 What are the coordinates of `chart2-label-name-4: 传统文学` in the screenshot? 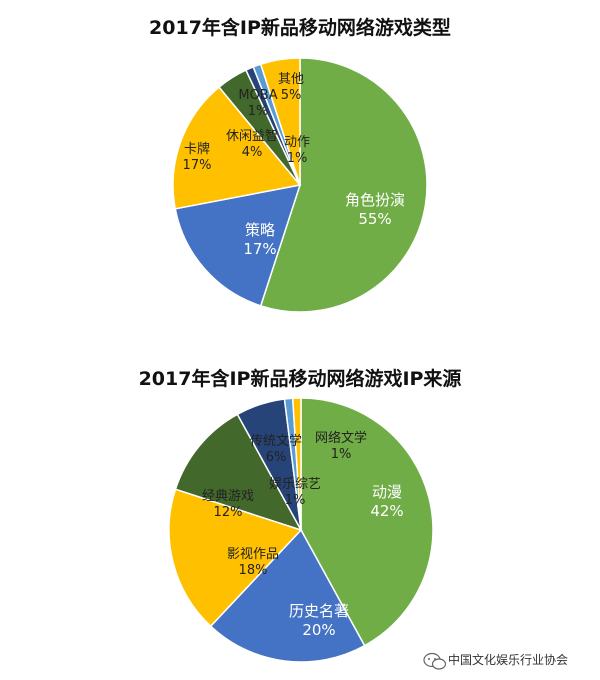 It's located at (276, 441).